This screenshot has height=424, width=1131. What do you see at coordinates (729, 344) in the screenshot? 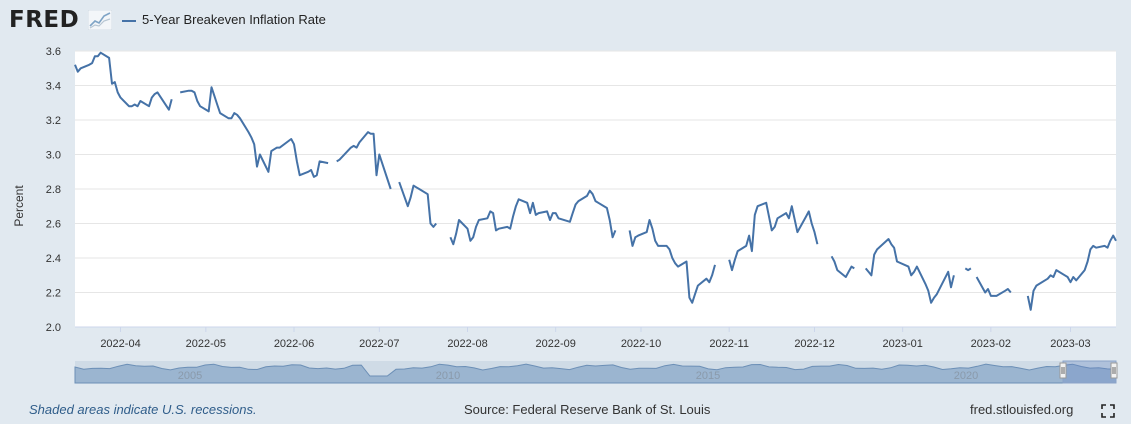
I see `x-tick-label: 2022-11` at bounding box center [729, 344].